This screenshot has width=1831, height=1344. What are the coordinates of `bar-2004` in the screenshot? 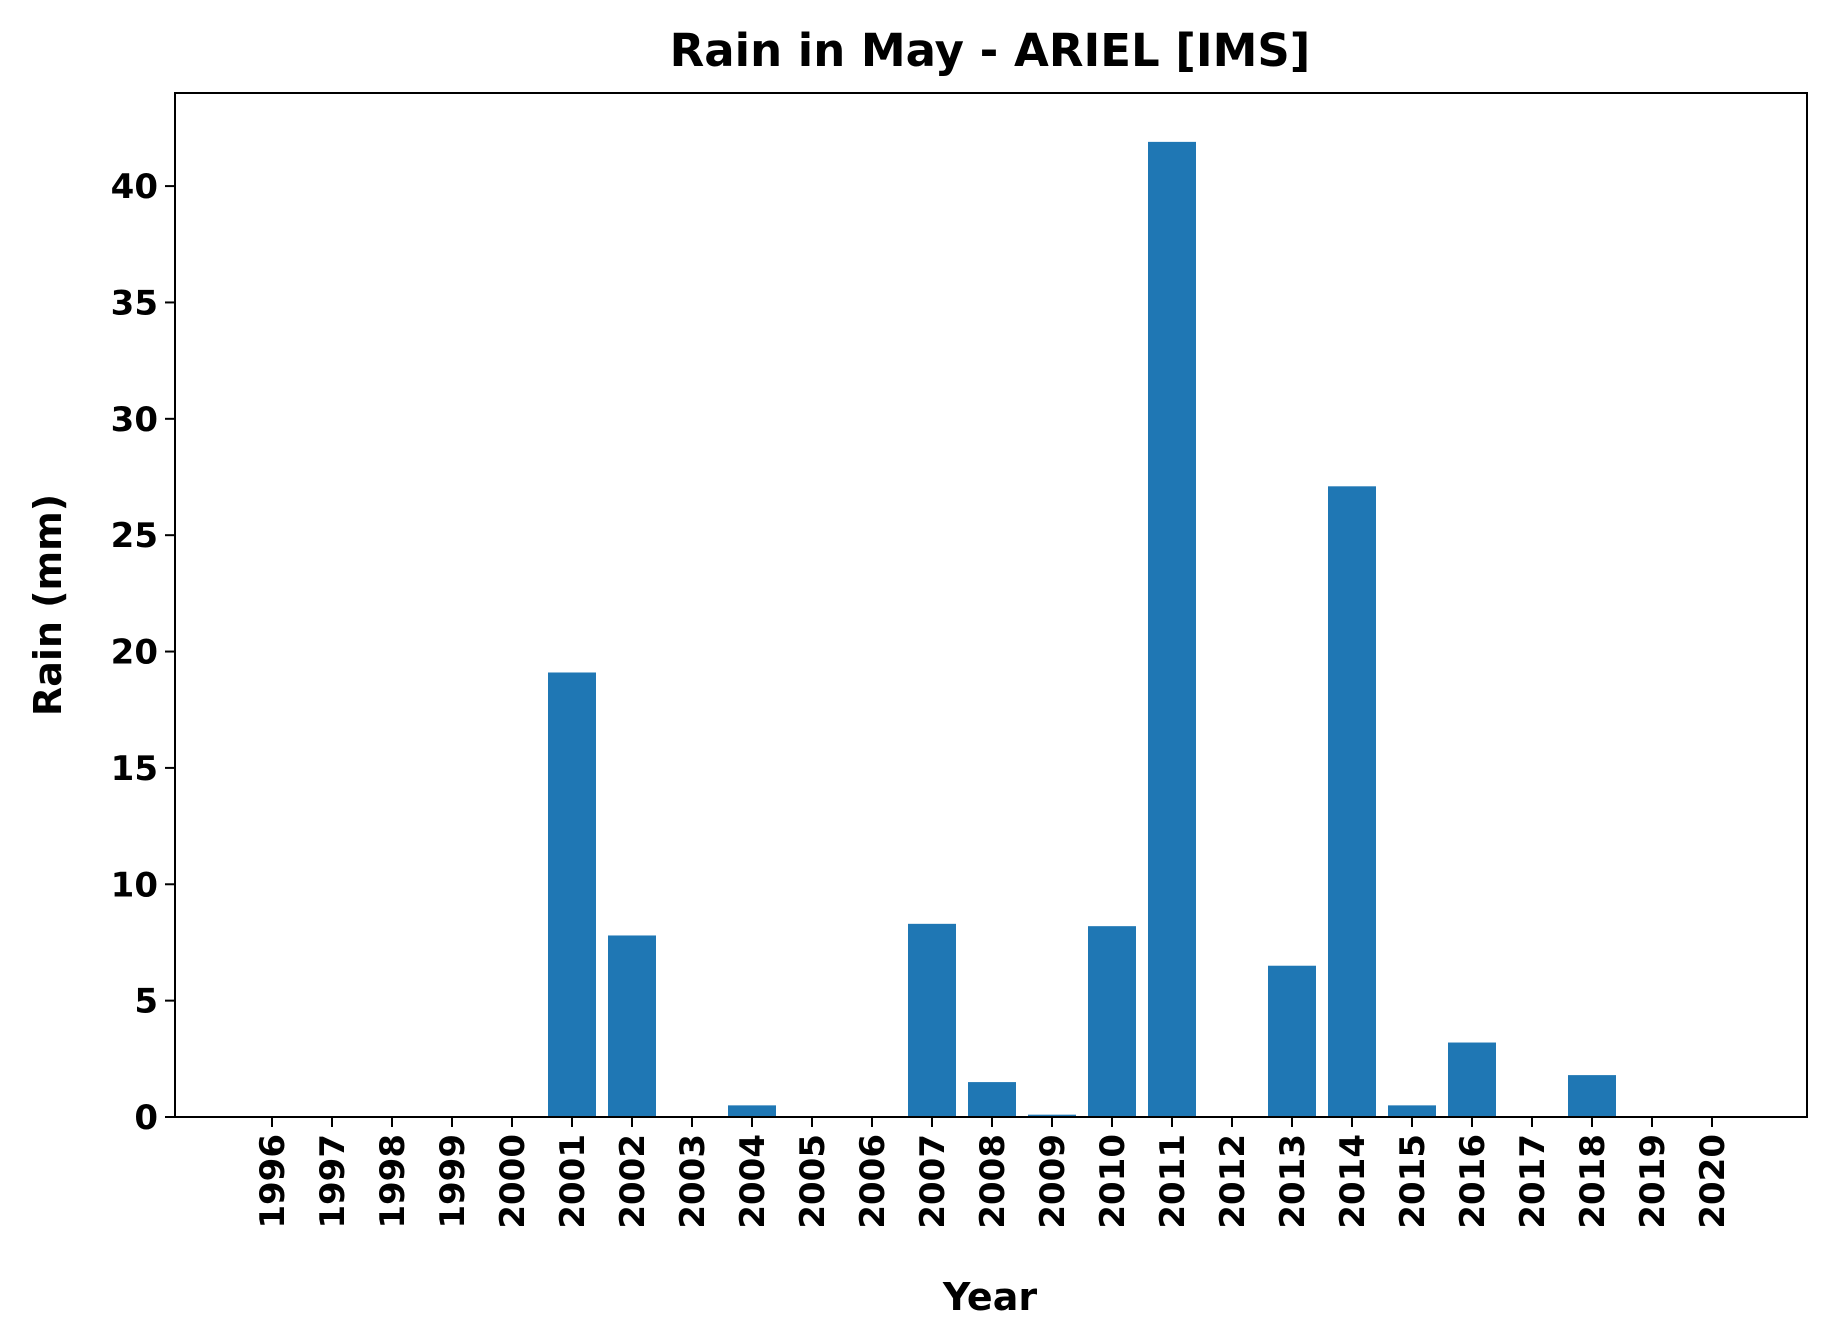 It's located at (752, 1111).